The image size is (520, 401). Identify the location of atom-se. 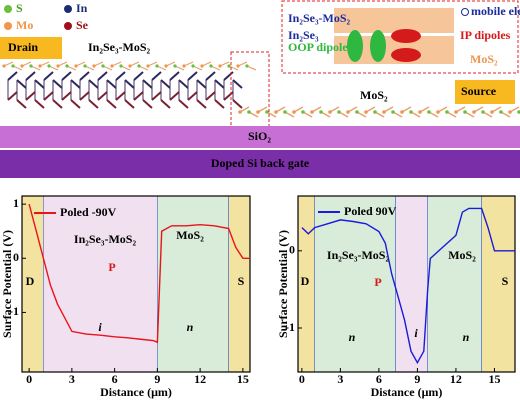
(68, 26).